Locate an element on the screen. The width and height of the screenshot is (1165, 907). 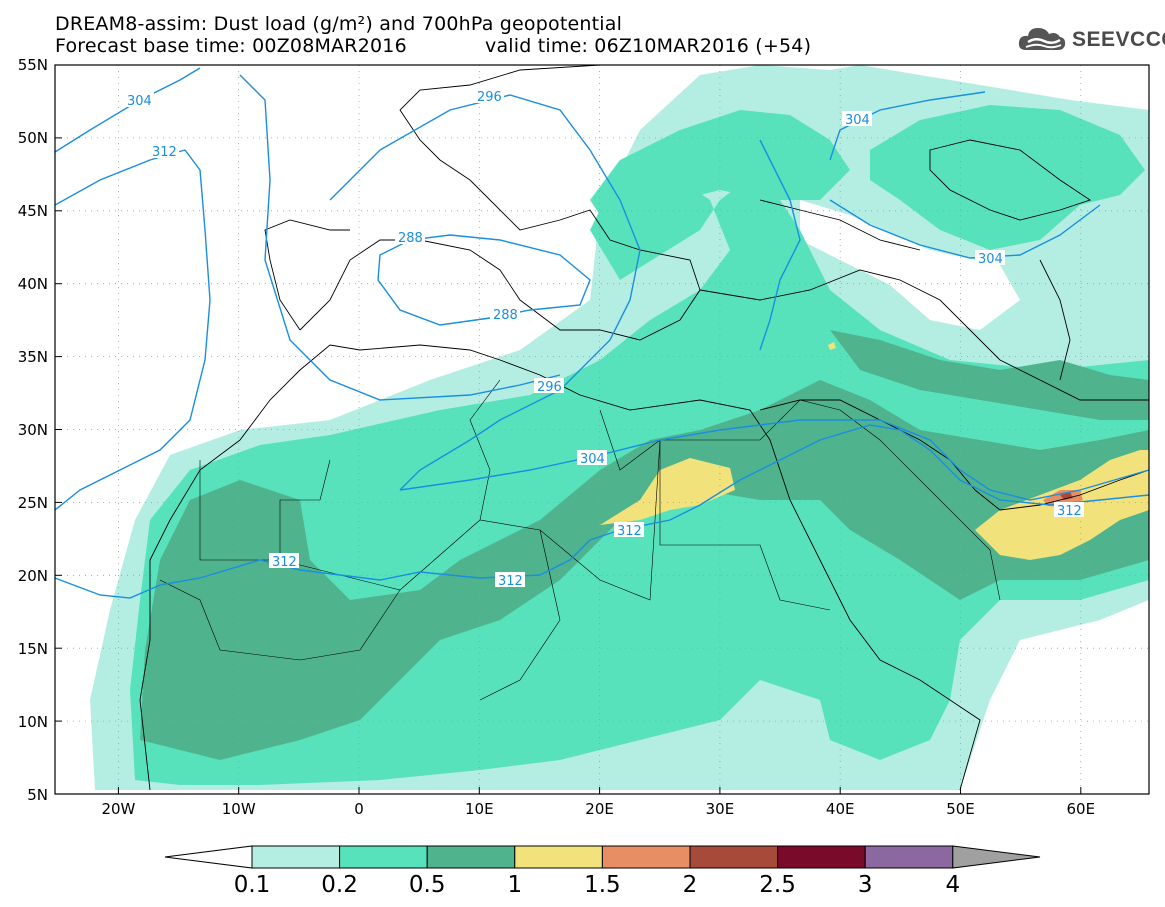
lon-label: 10W is located at coordinates (239, 809).